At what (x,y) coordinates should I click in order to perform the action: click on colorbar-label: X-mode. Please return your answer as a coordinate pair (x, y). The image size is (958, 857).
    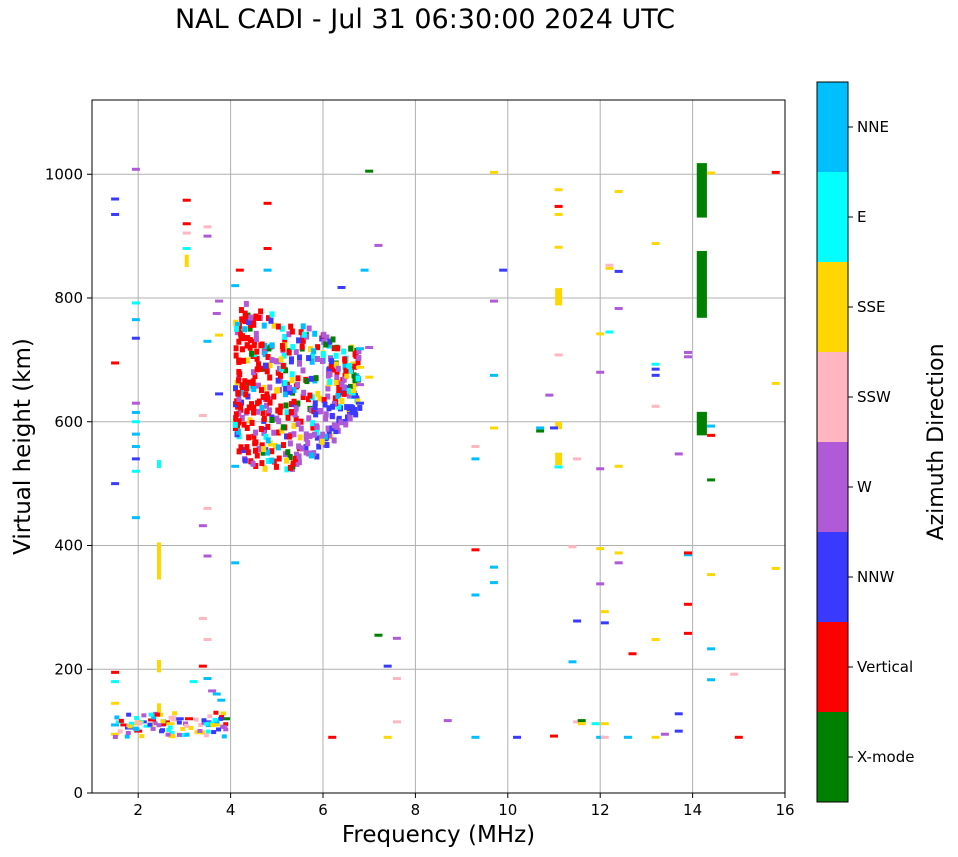
    Looking at the image, I should click on (885, 757).